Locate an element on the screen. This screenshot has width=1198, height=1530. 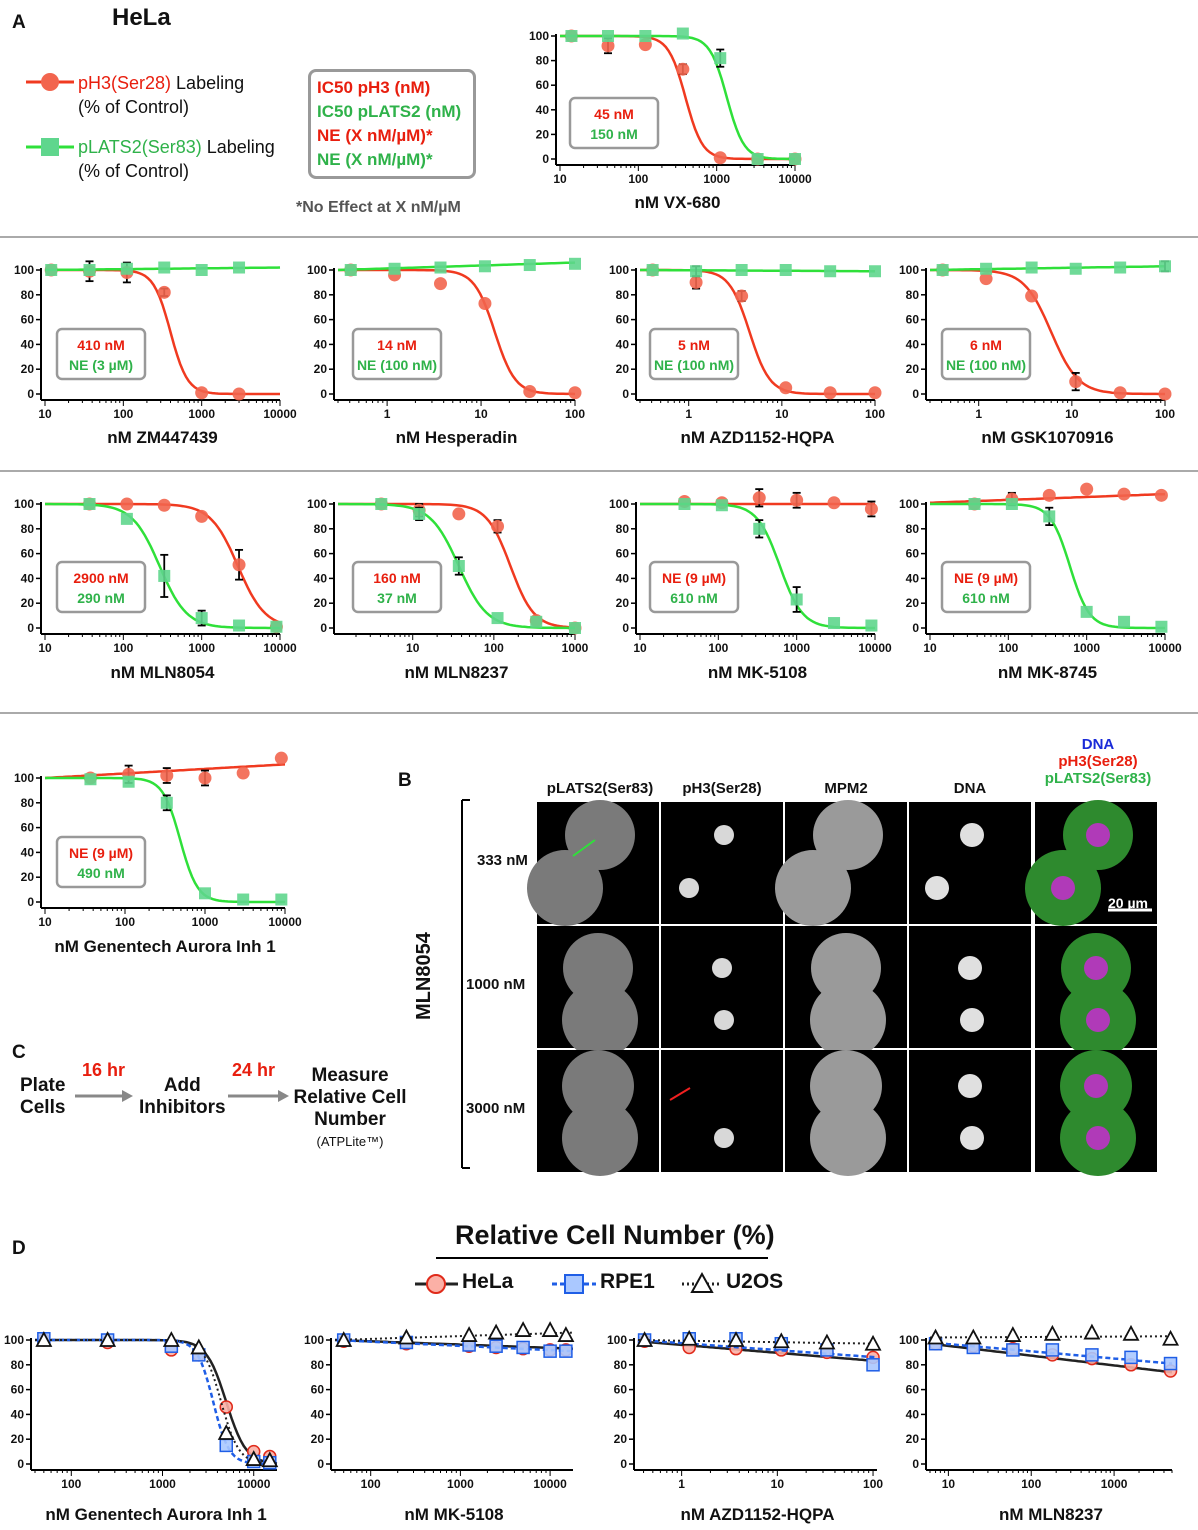
ic50-plats-label: IC50 pLATS2 (nM) is located at coordinates (389, 111).